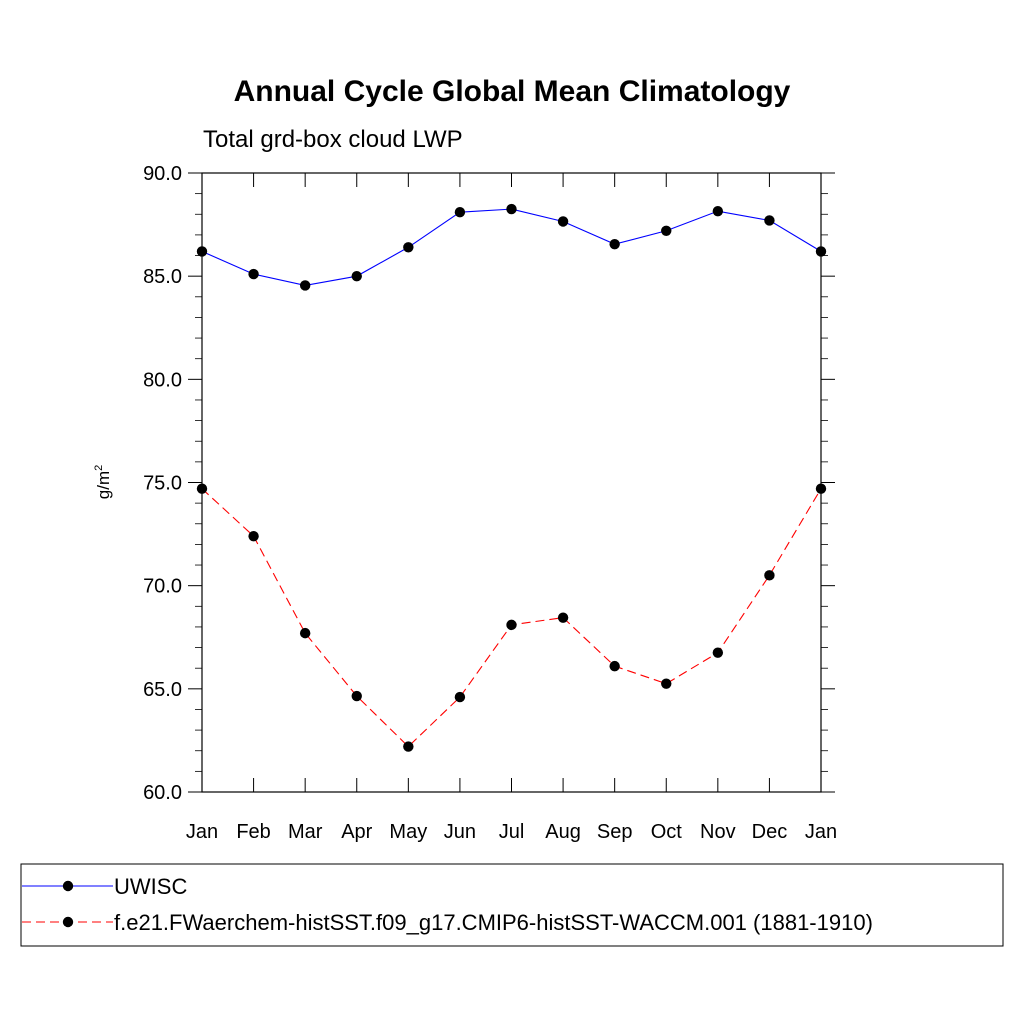 The width and height of the screenshot is (1024, 1024). What do you see at coordinates (162, 793) in the screenshot?
I see `y-tick-label: 60.0` at bounding box center [162, 793].